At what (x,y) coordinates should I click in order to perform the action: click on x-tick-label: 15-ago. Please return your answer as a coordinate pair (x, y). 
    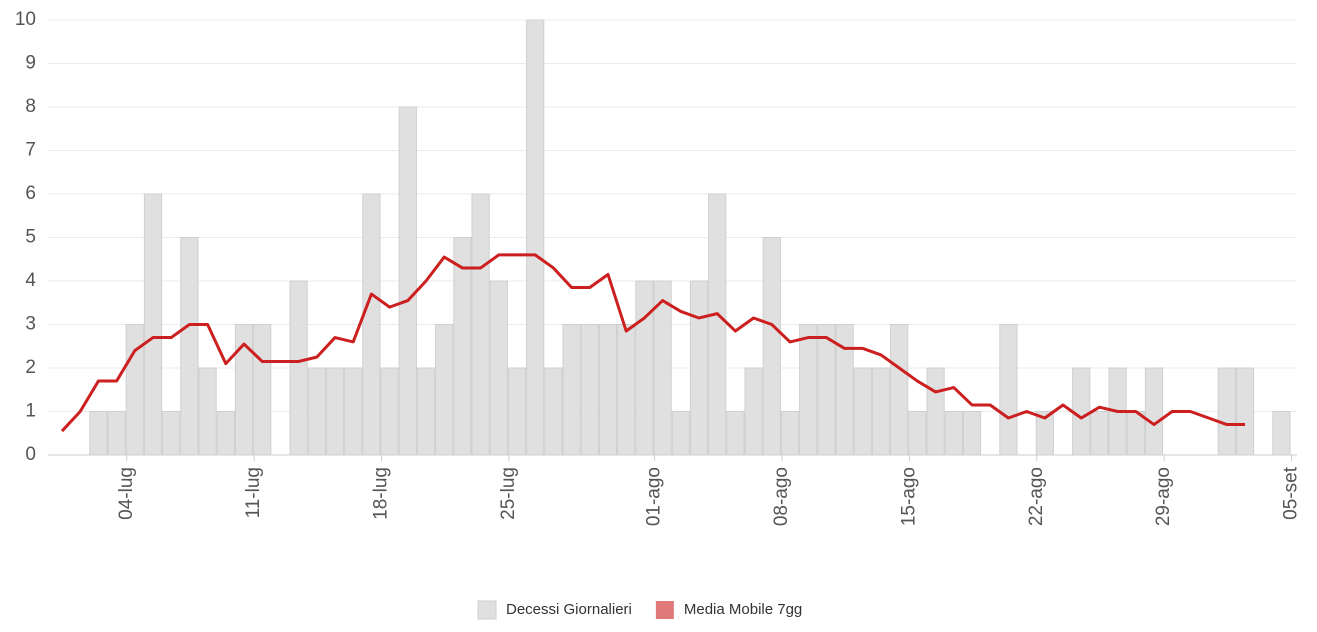
    Looking at the image, I should click on (908, 496).